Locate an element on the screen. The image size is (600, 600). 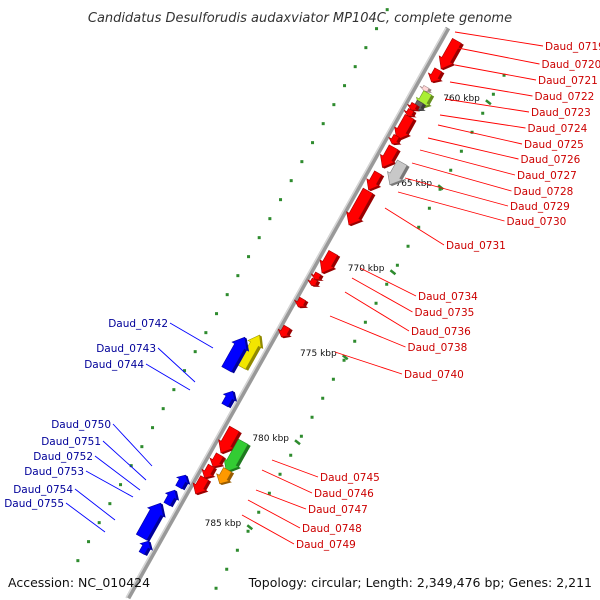
gene-label-forward: Daud_0740 is located at coordinates (434, 375).